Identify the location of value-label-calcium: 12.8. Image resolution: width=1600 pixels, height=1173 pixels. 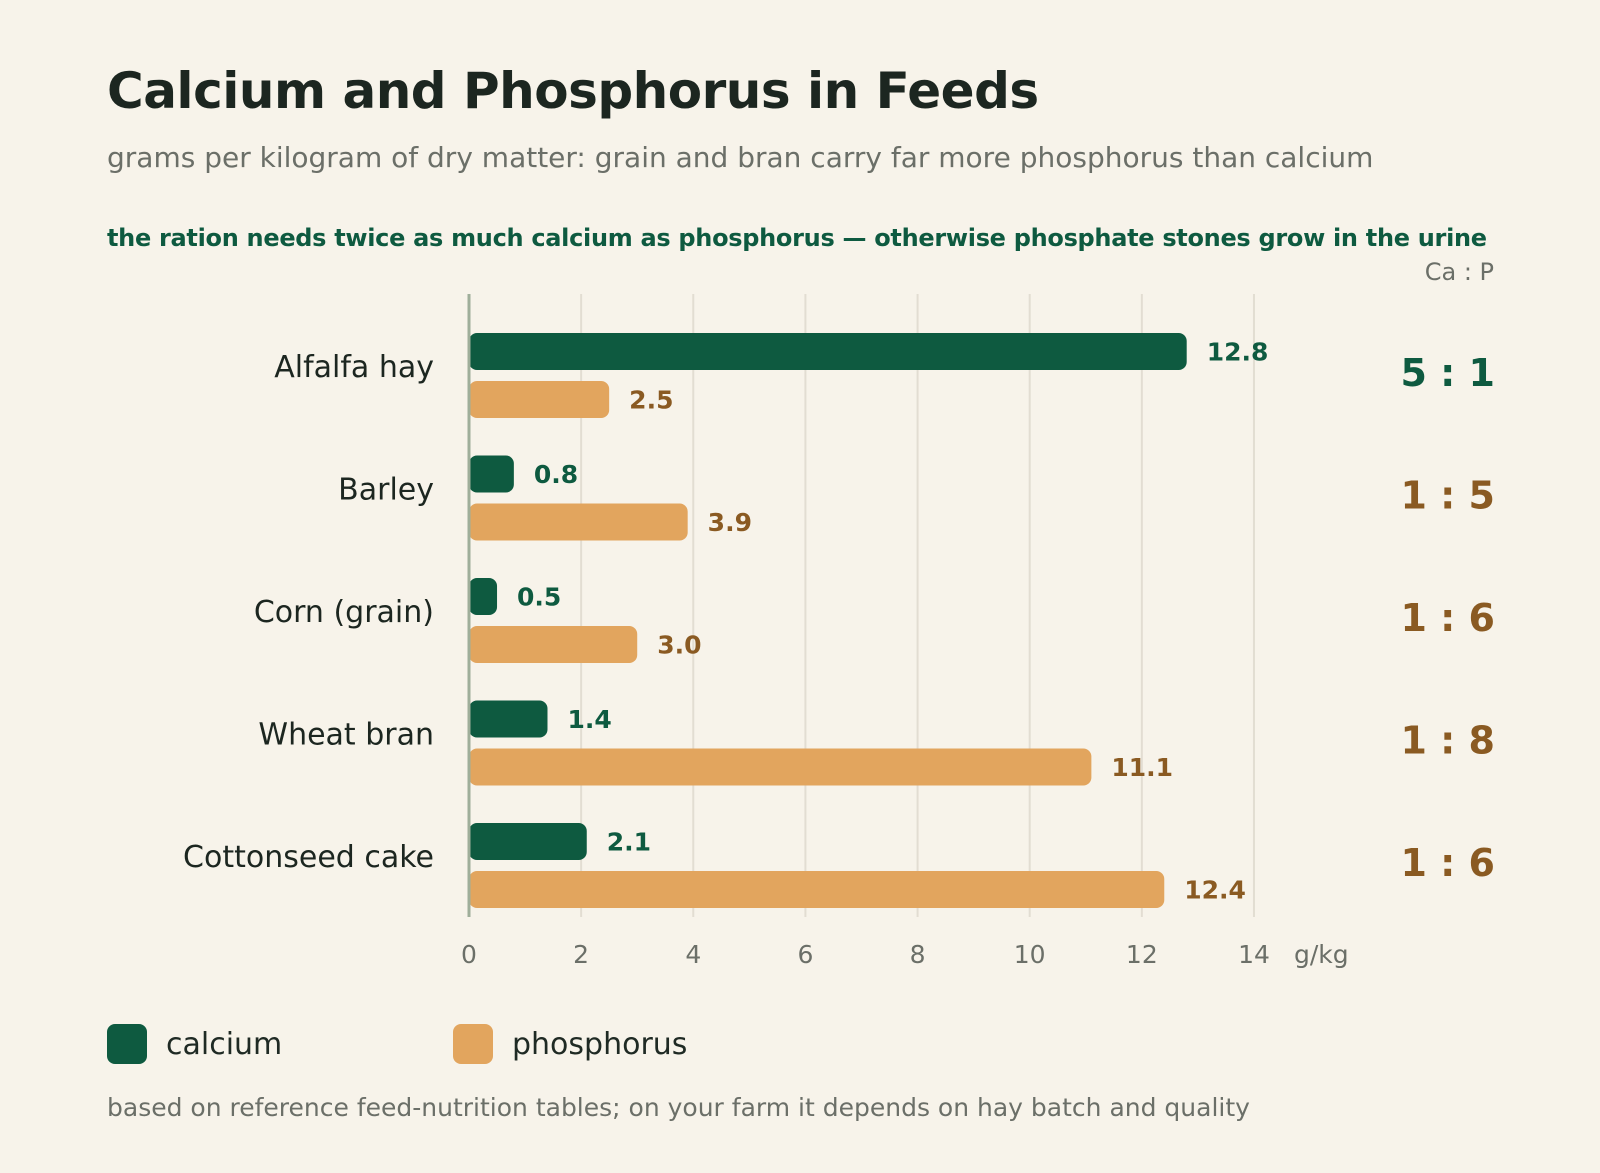
(1238, 352).